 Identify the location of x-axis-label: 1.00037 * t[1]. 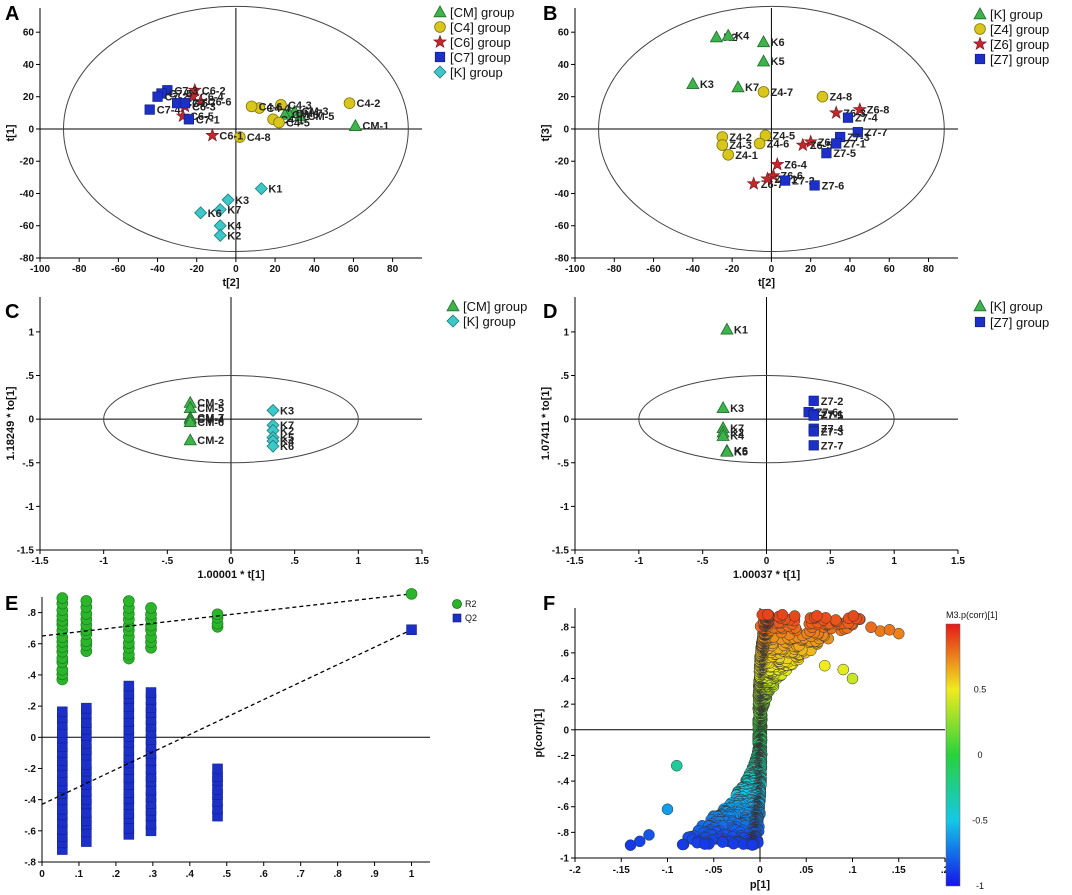
(767, 575).